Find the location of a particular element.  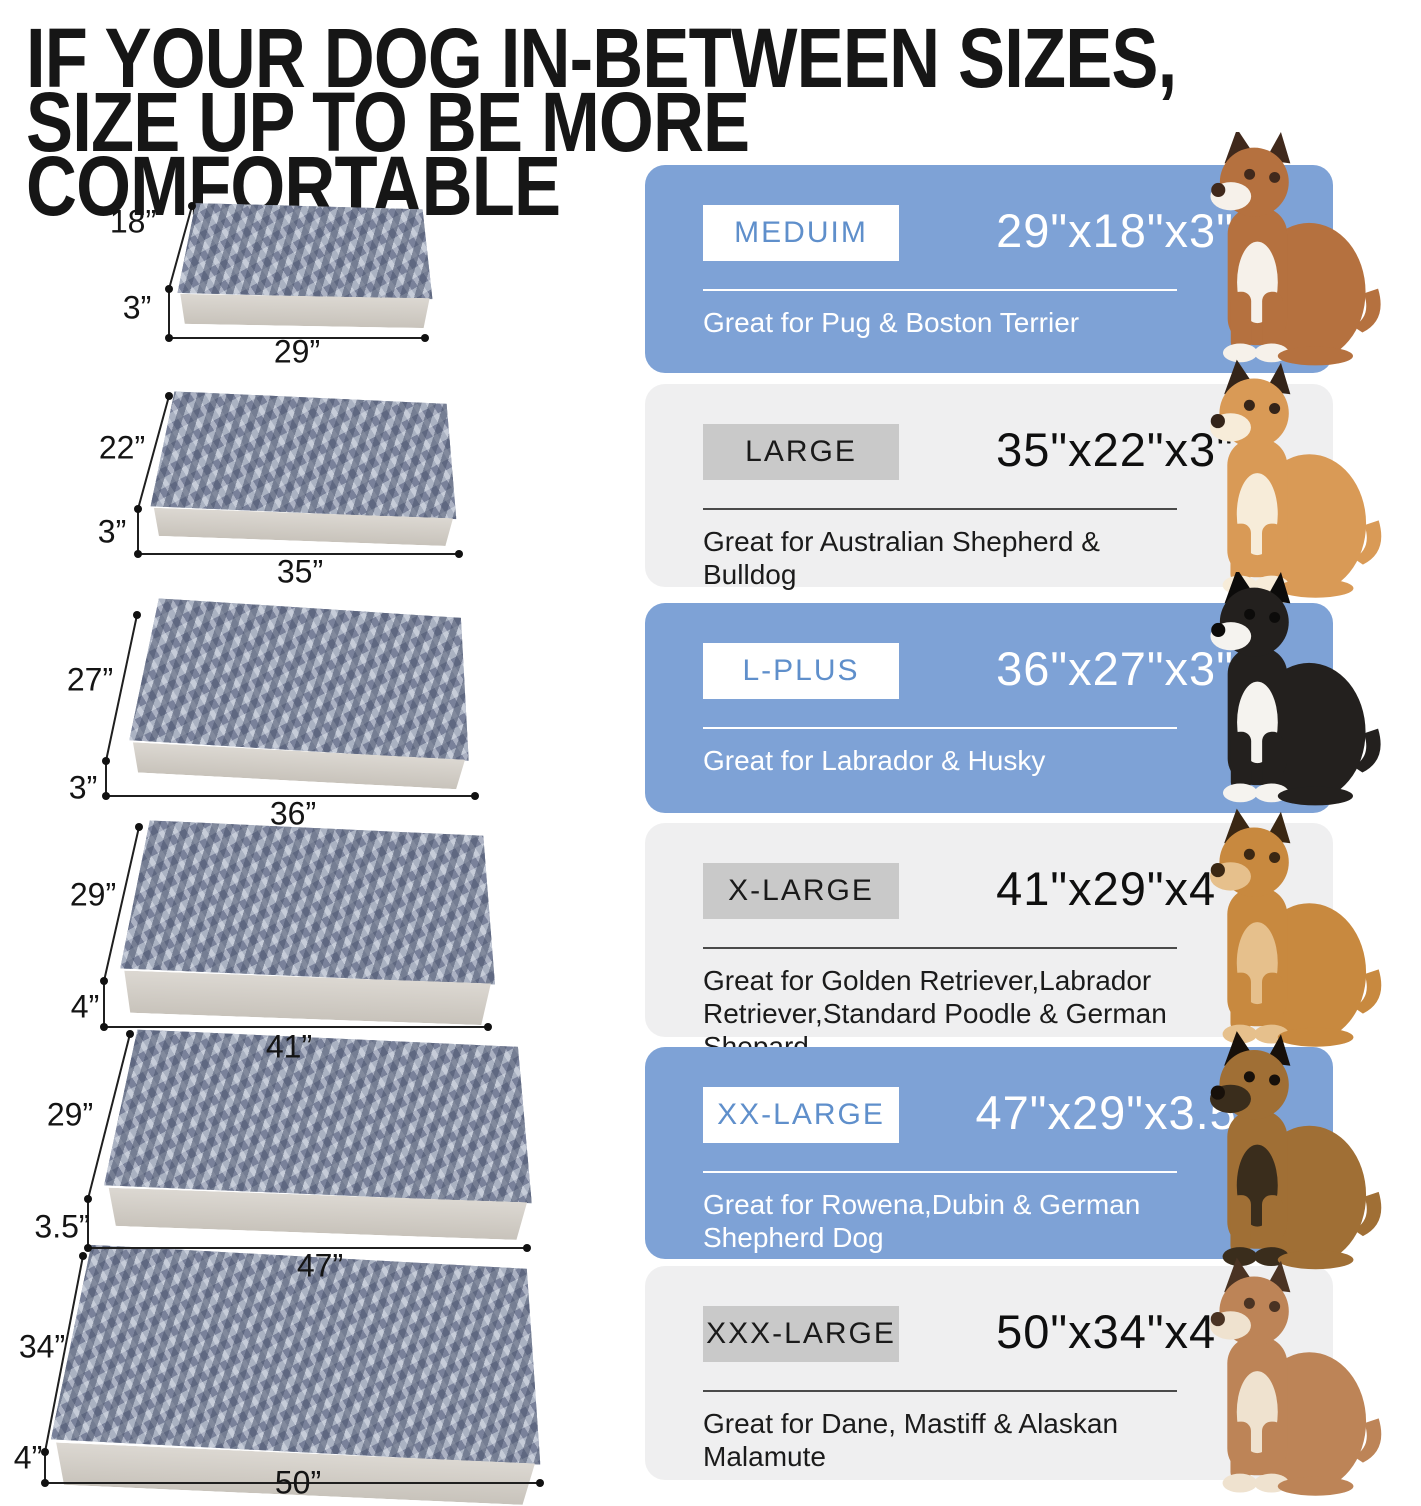

size-dimensions: 41"x29"x4" is located at coordinates (1115, 888).